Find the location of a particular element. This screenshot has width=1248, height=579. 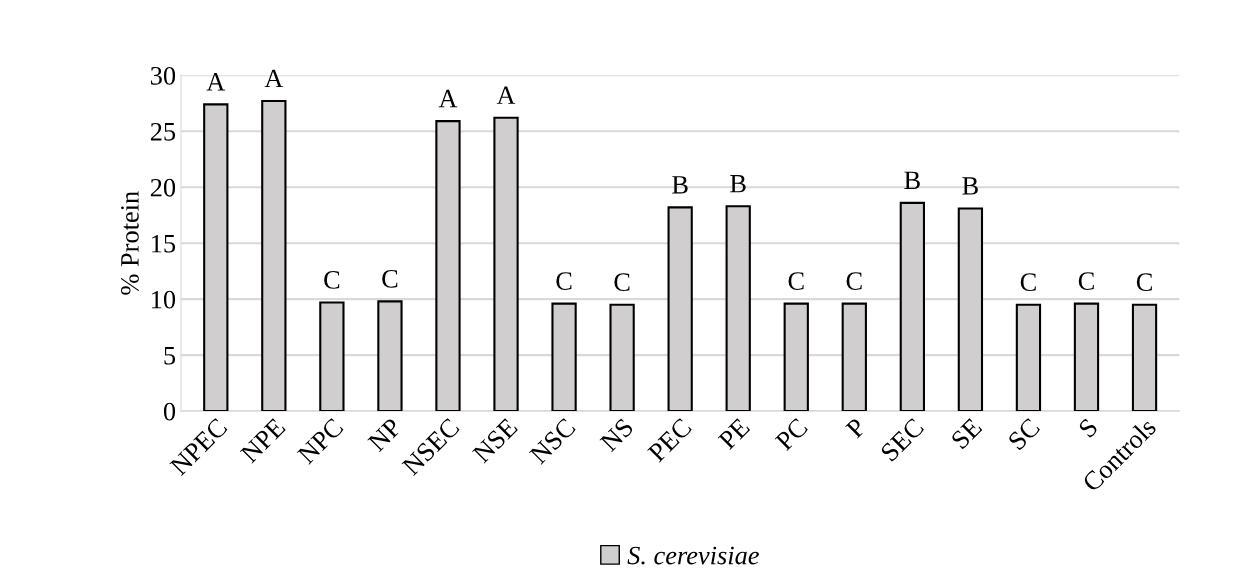

x-tick-label: SC is located at coordinates (1024, 434).